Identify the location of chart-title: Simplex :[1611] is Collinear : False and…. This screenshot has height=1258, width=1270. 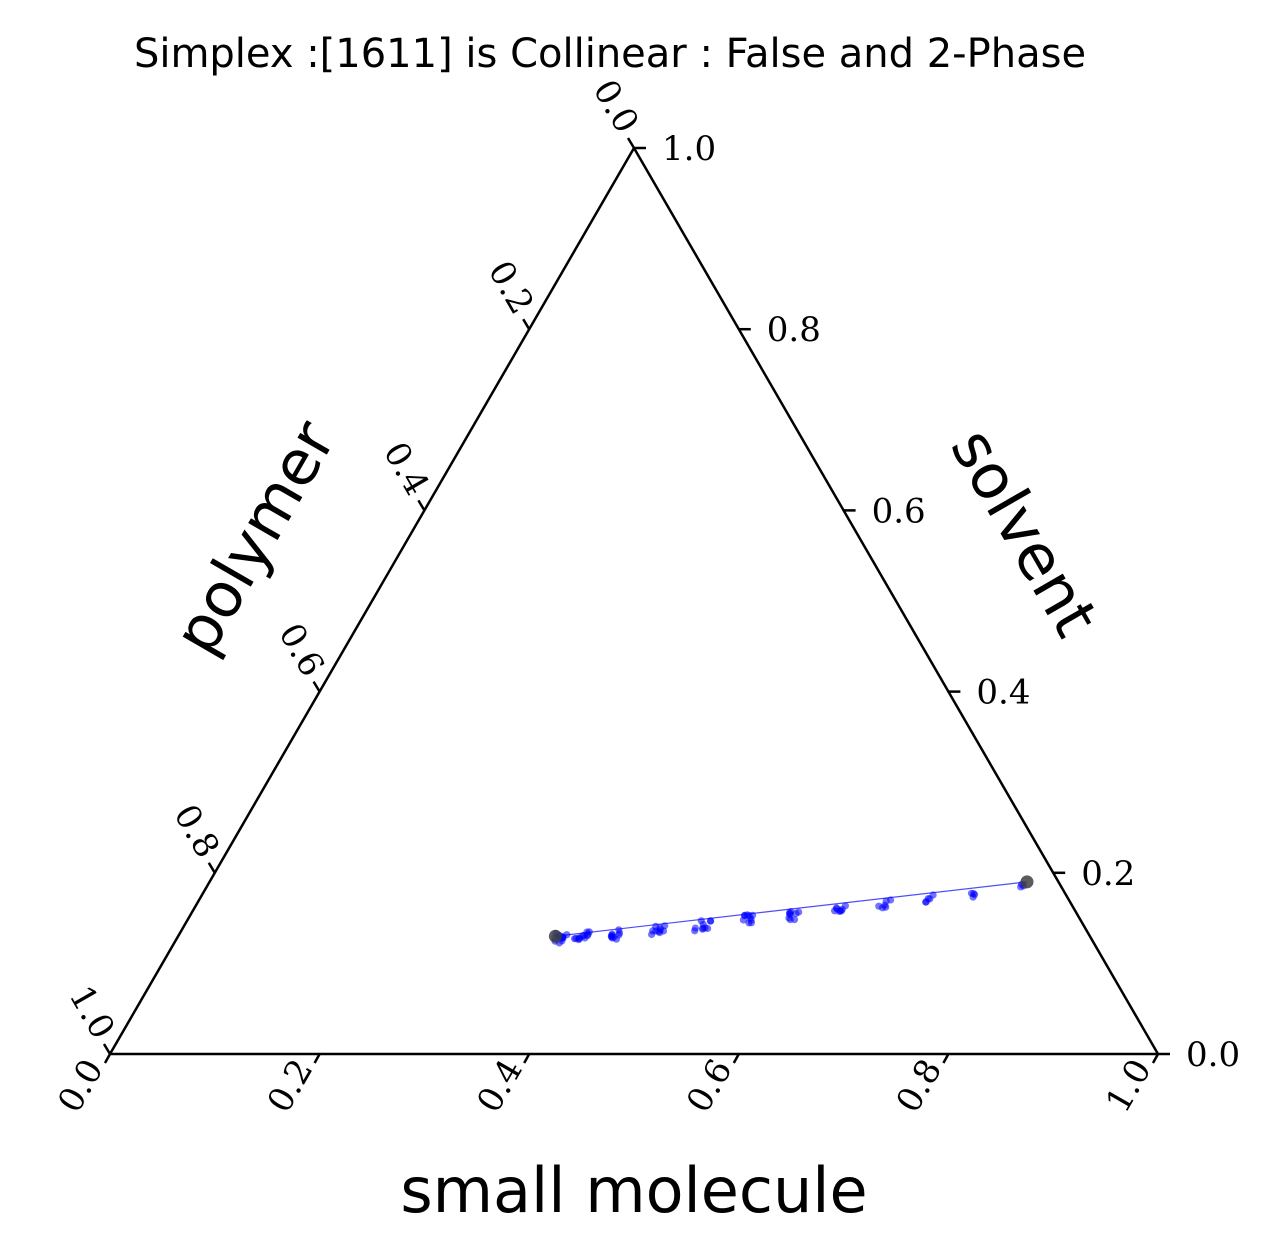
(610, 54).